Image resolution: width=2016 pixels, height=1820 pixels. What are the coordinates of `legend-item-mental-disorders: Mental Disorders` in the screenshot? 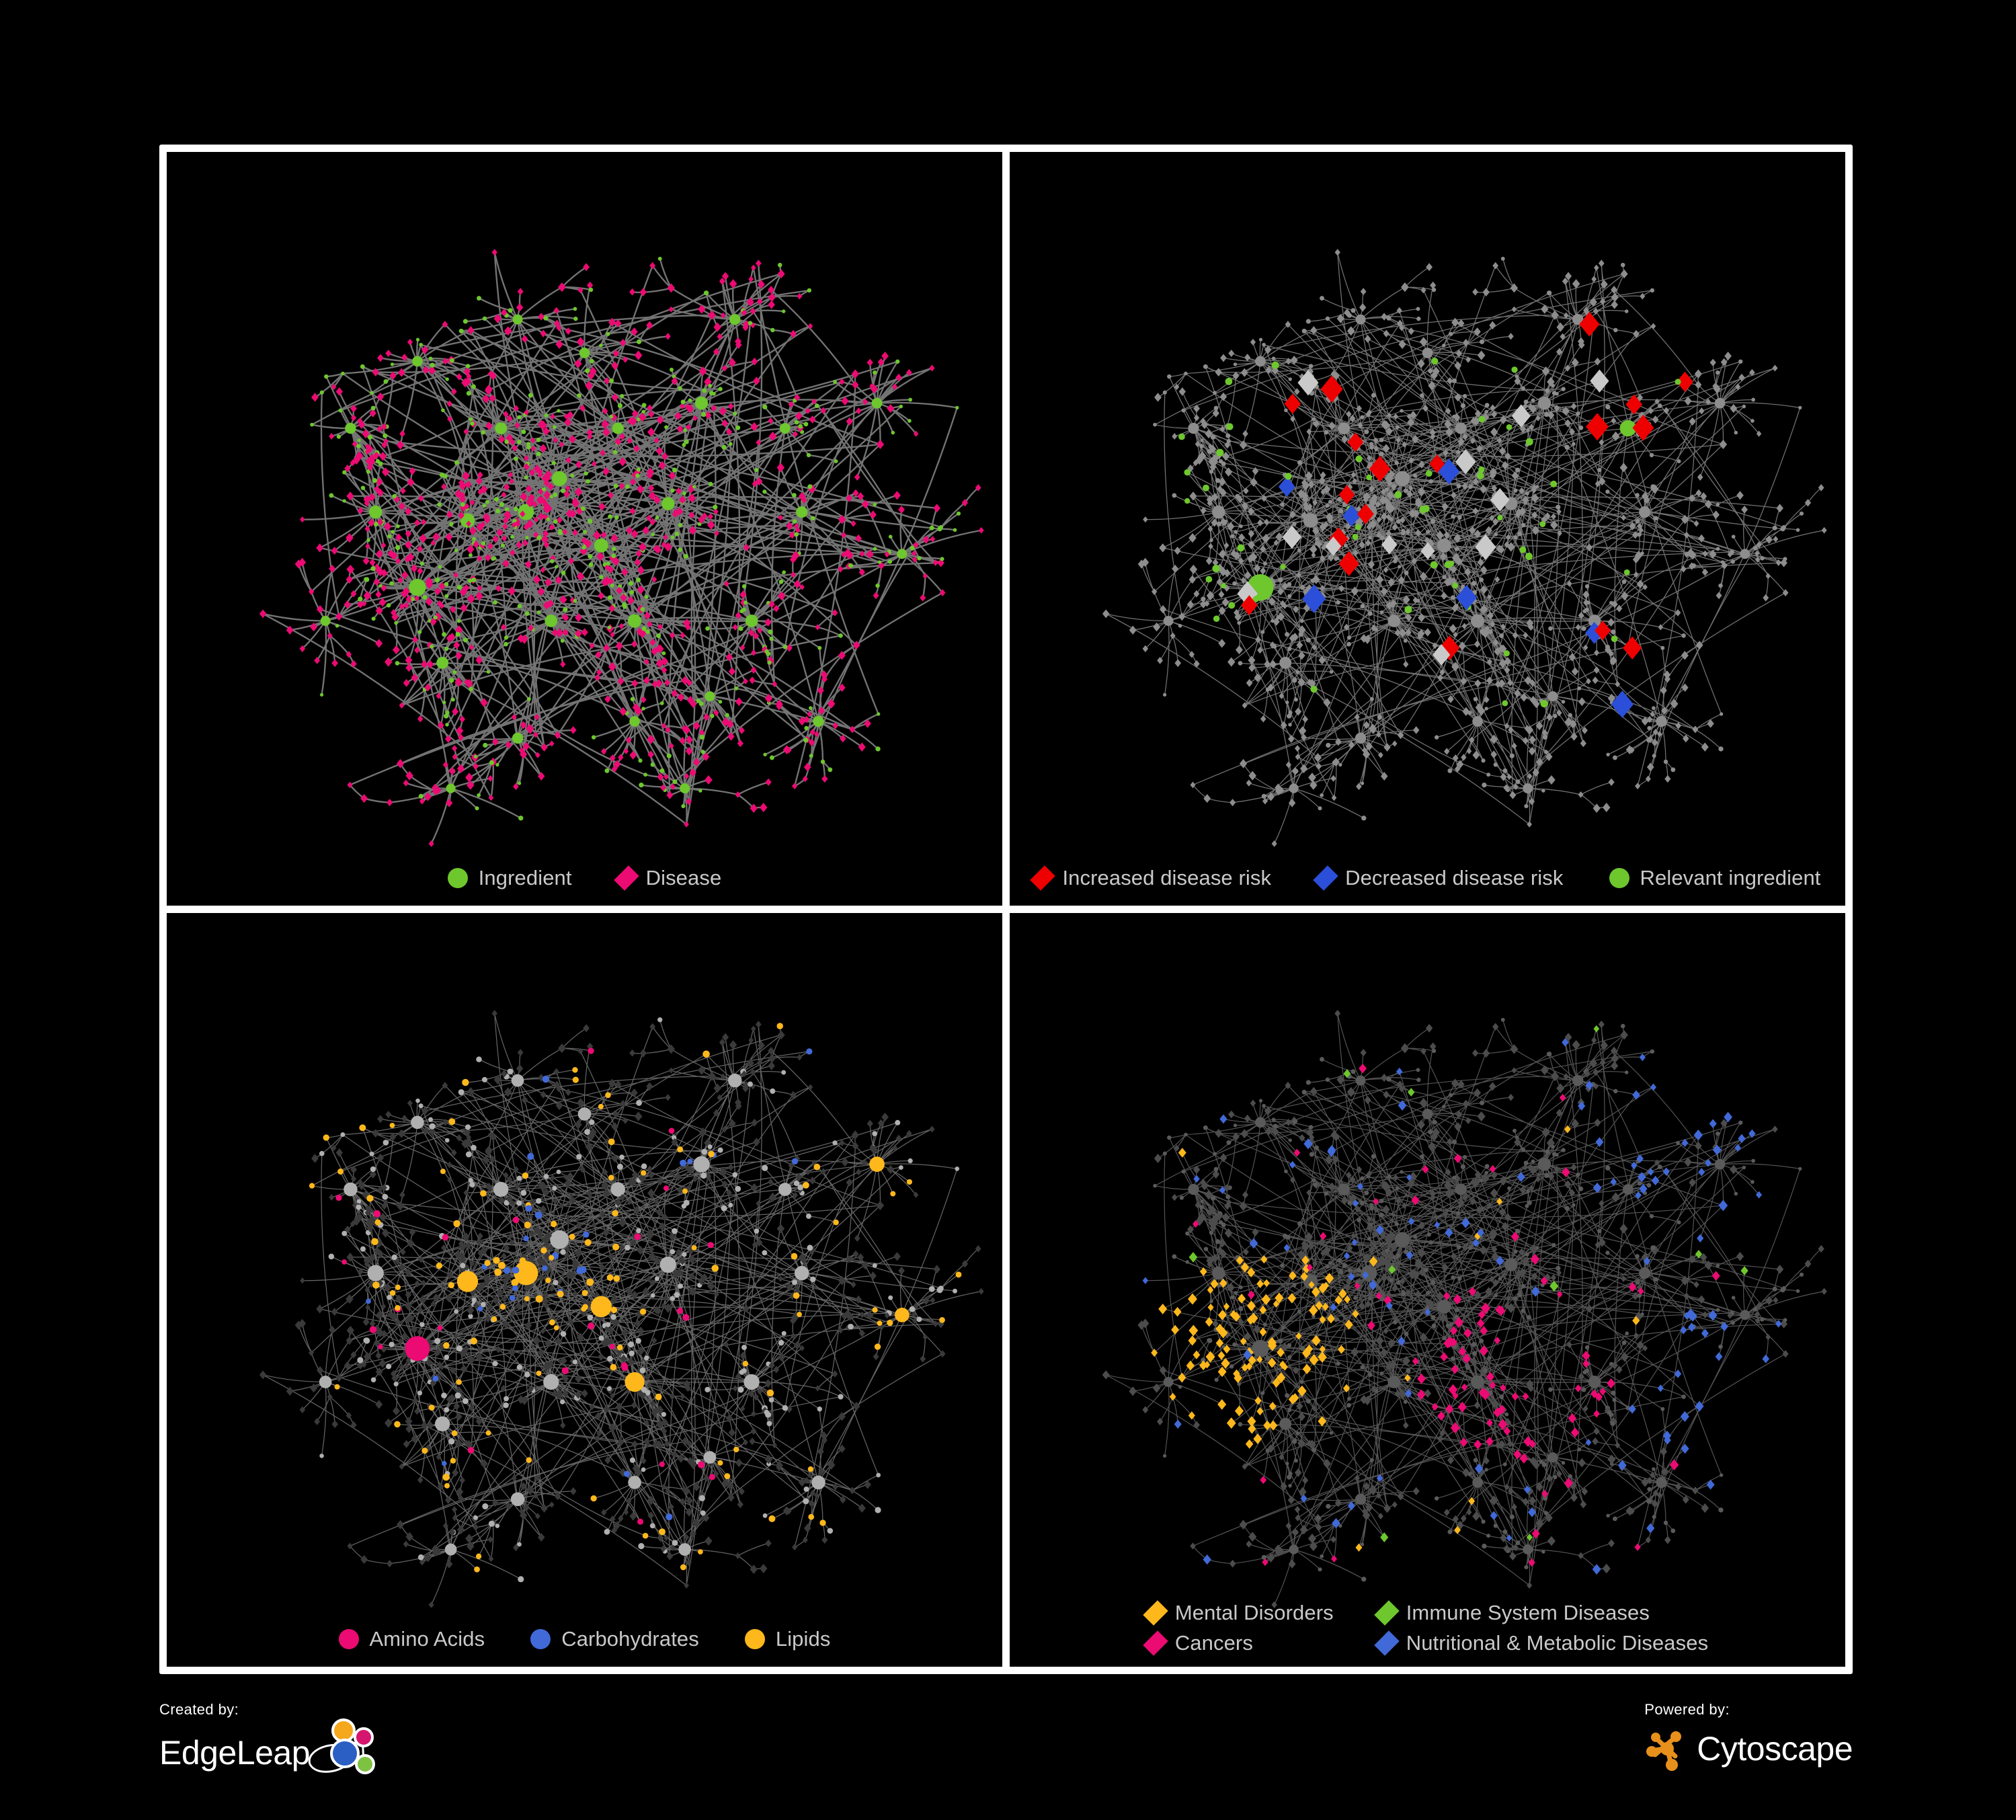 It's located at (1238, 1612).